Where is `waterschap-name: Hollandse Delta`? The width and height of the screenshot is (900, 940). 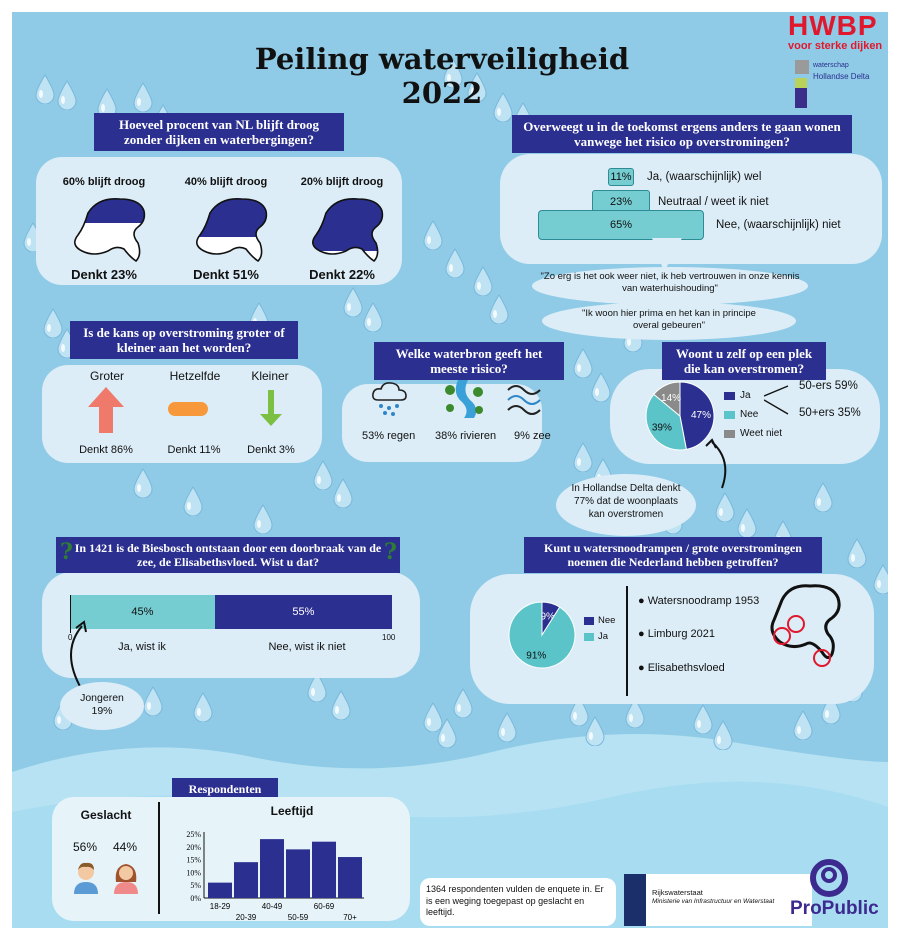
waterschap-name: Hollandse Delta is located at coordinates (841, 76).